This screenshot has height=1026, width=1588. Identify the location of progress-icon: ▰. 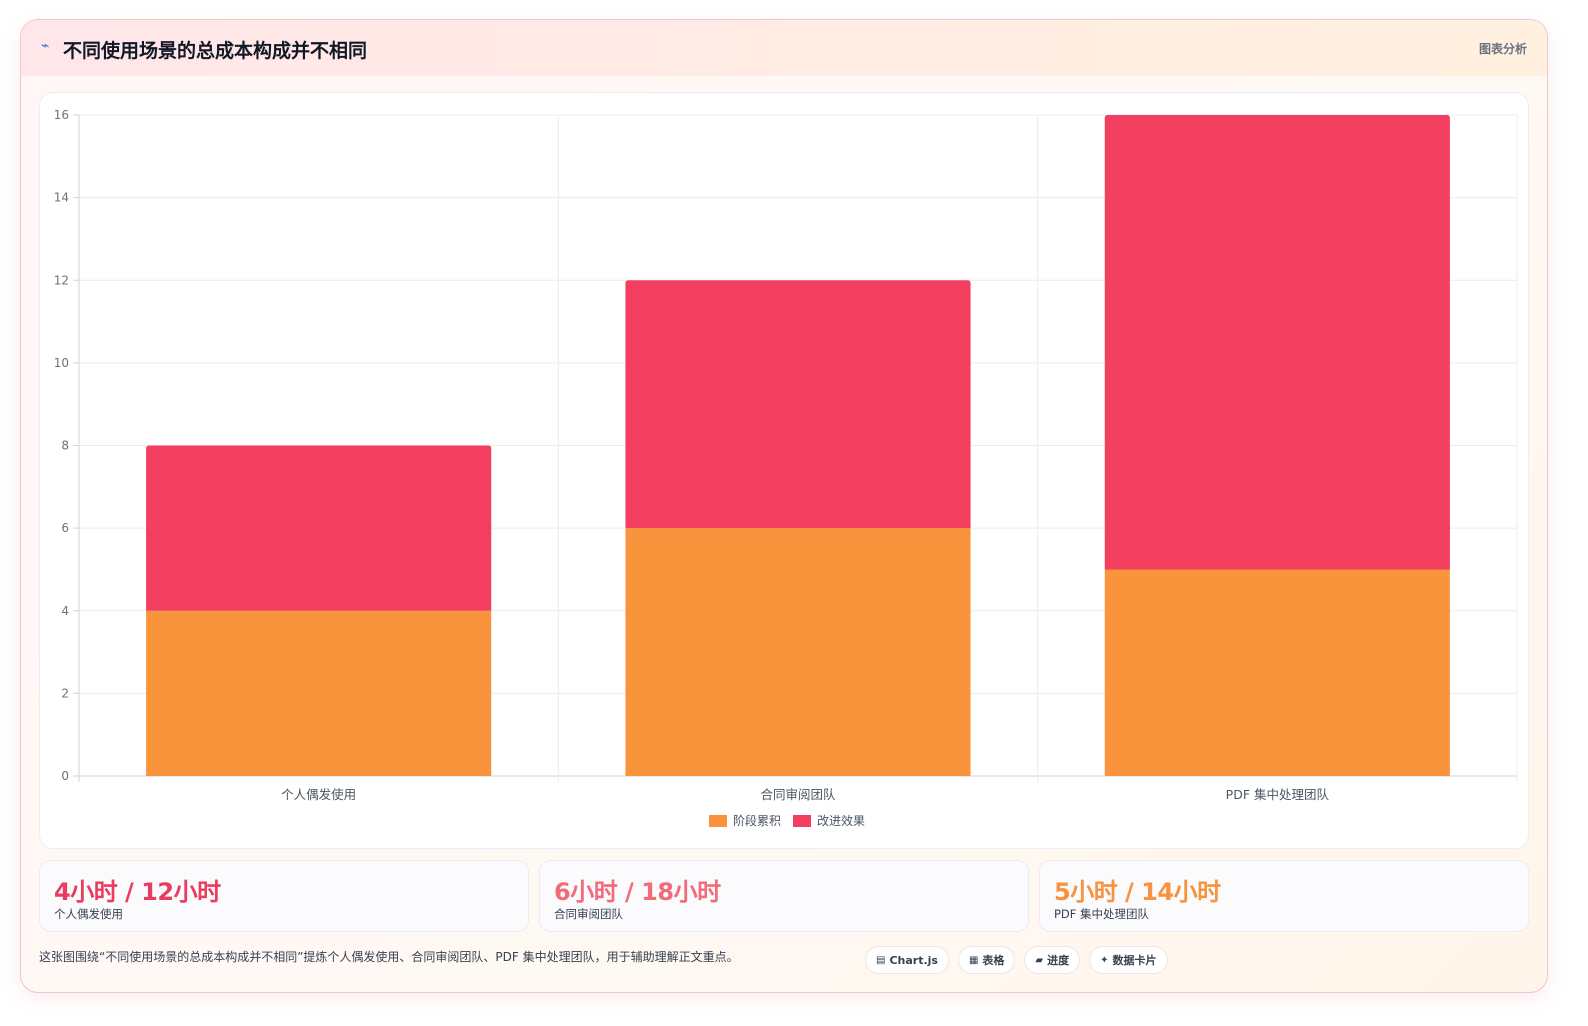
(1039, 960).